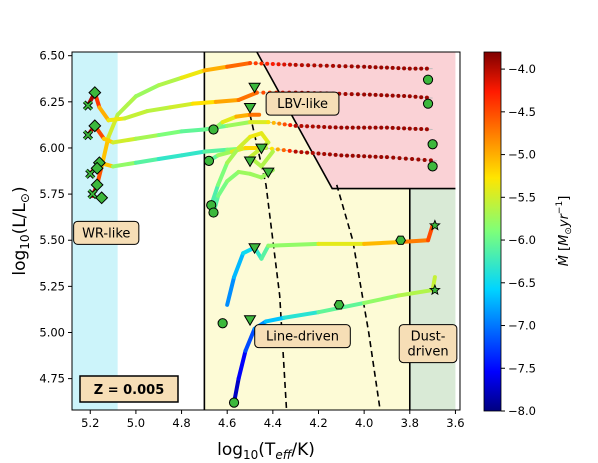 This screenshot has height=463, width=598. Describe the element at coordinates (88, 105) in the screenshot. I see `x-marker-fill` at that location.